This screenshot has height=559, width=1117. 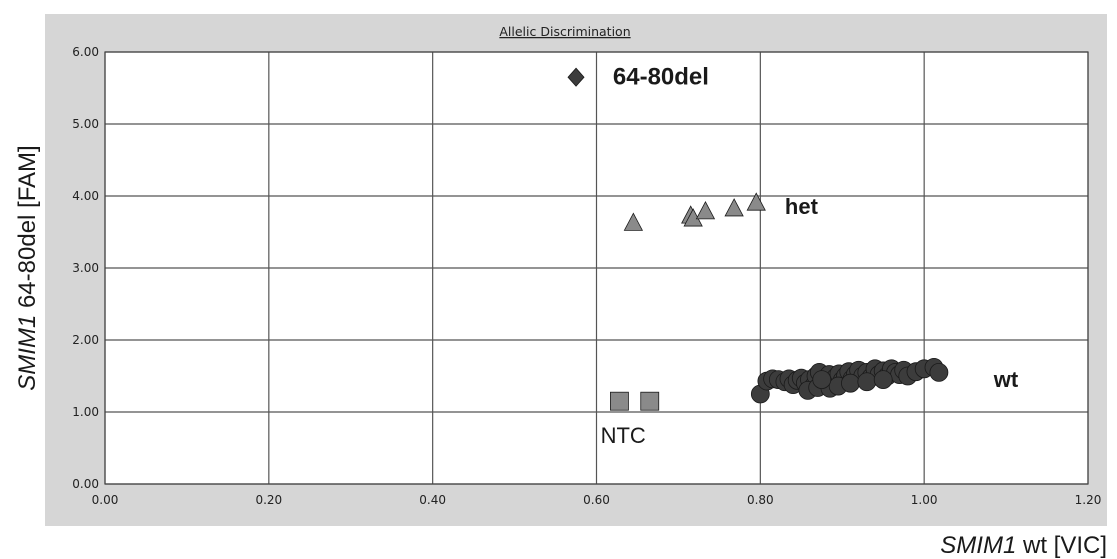 What do you see at coordinates (978, 545) in the screenshot?
I see `x-axis-label-italic: SMIM1` at bounding box center [978, 545].